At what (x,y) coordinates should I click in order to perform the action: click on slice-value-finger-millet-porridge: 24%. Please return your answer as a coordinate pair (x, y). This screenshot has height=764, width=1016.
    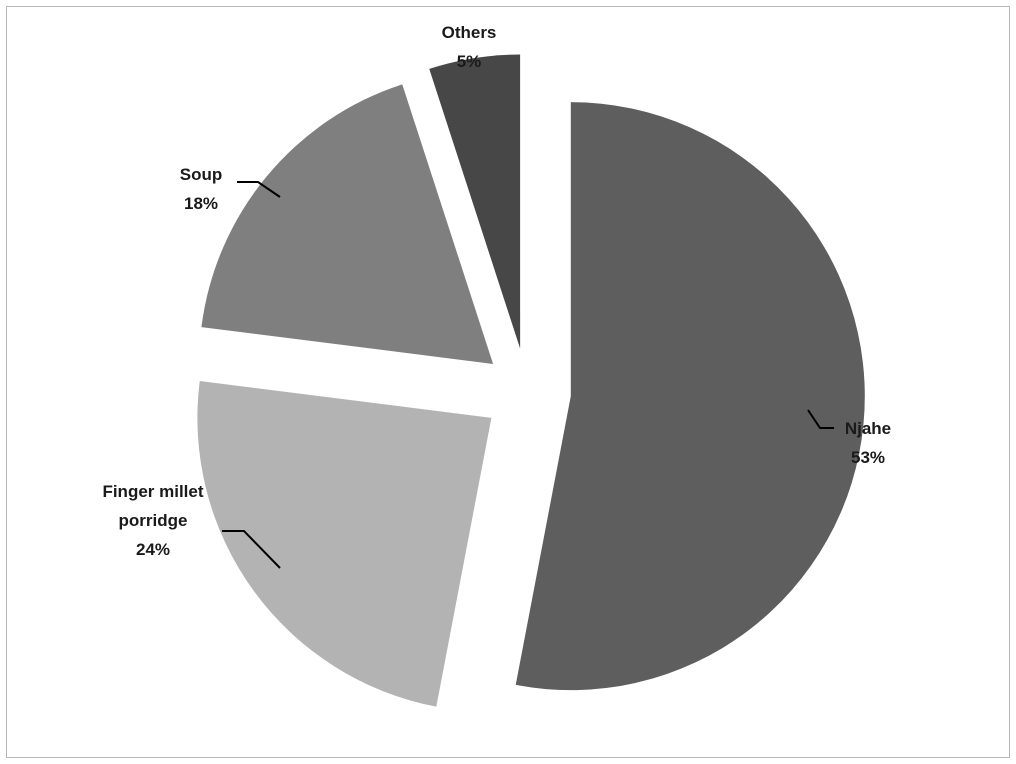
    Looking at the image, I should click on (153, 549).